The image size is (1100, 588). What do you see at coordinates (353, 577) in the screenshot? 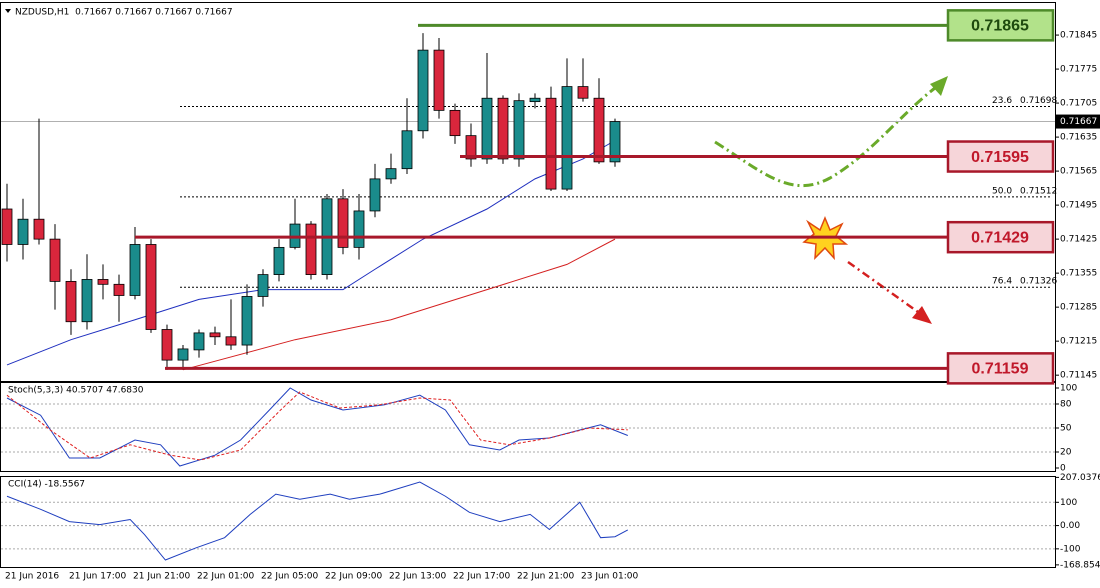
I see `x-tick-label: 22 Jun 09:00` at bounding box center [353, 577].